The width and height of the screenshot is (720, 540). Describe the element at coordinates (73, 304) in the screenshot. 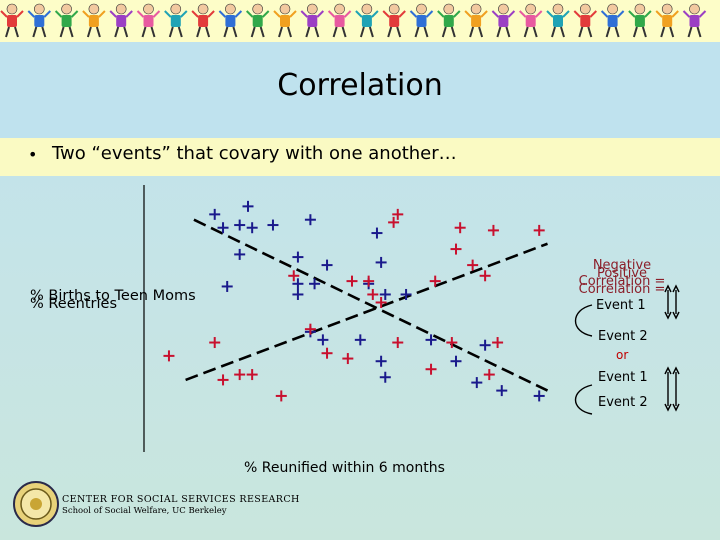

I see `y-axis-label-reentries: % Reentries` at that location.